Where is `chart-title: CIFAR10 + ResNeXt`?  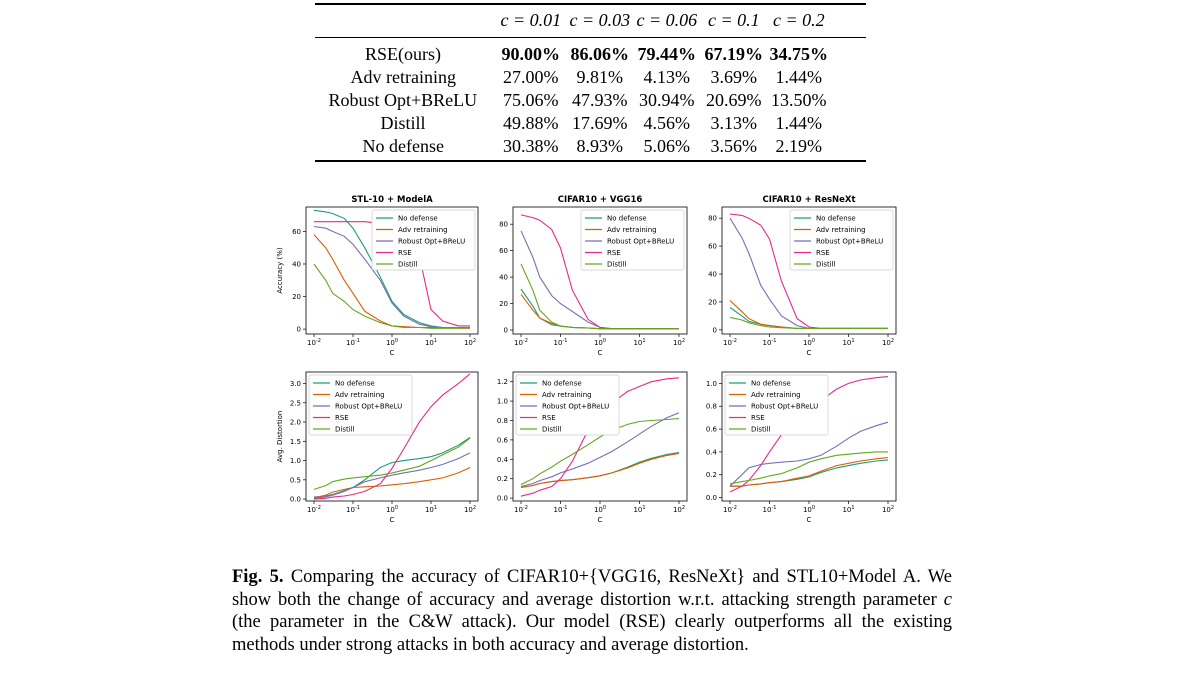
chart-title: CIFAR10 + ResNeXt is located at coordinates (808, 200).